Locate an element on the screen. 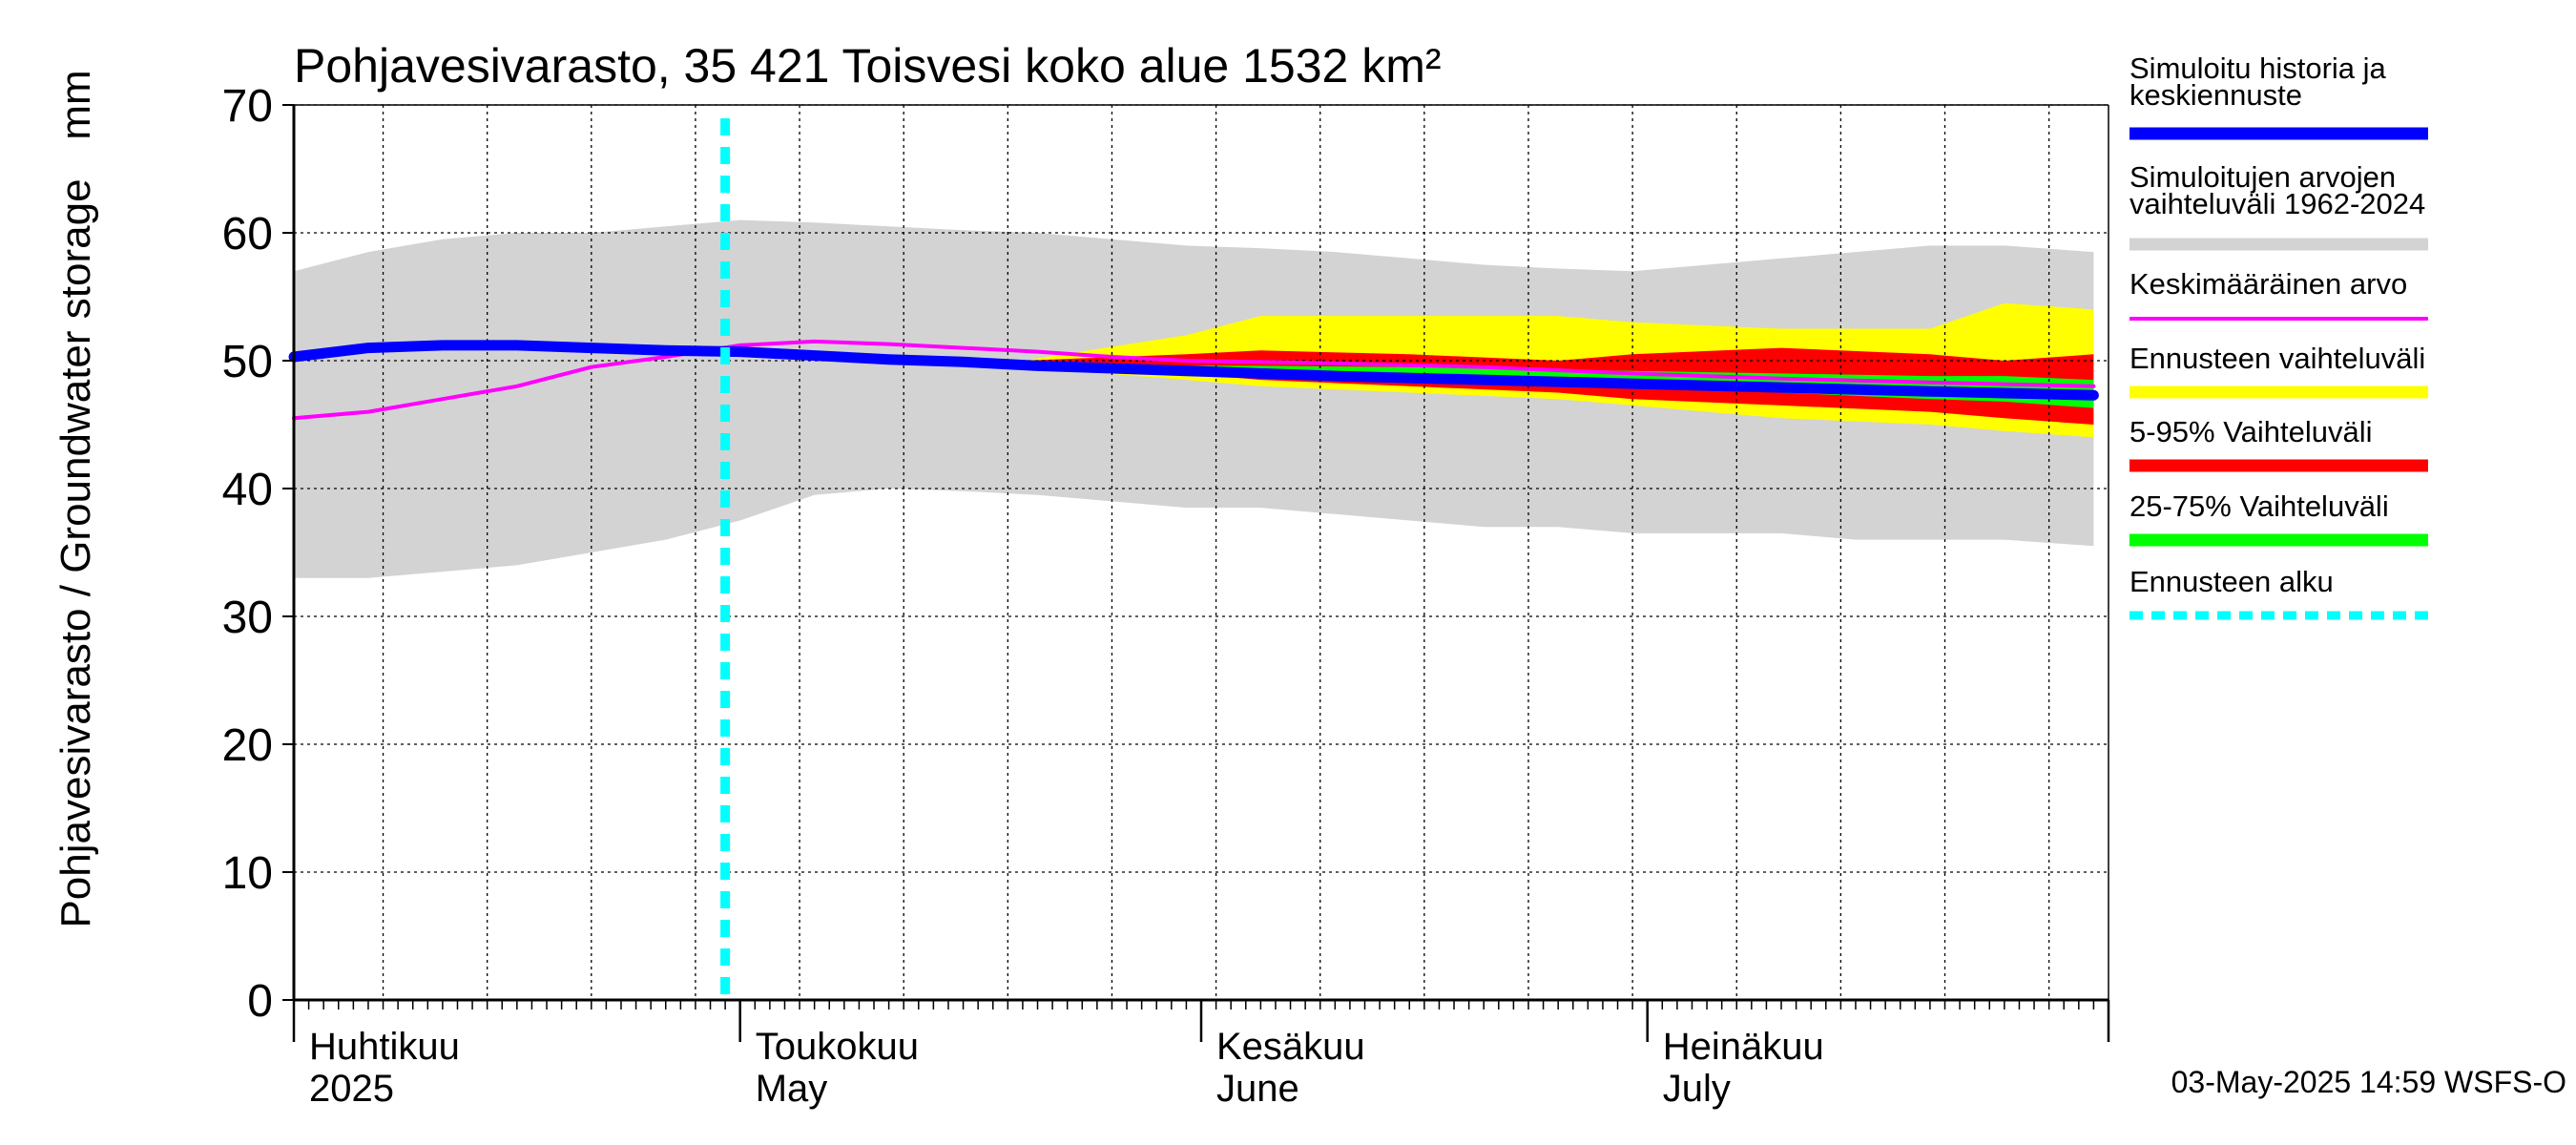 This screenshot has width=2576, height=1145. y-tick-label: 40 is located at coordinates (247, 490).